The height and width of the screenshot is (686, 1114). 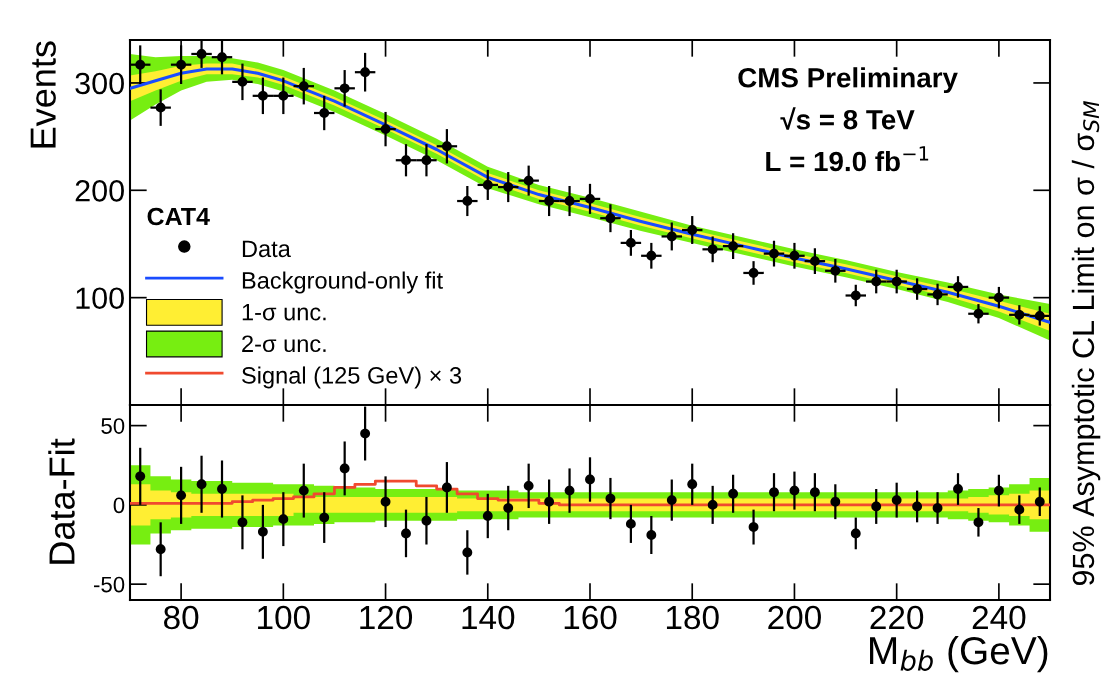 What do you see at coordinates (848, 80) in the screenshot?
I see `annotation: CMS Preliminary` at bounding box center [848, 80].